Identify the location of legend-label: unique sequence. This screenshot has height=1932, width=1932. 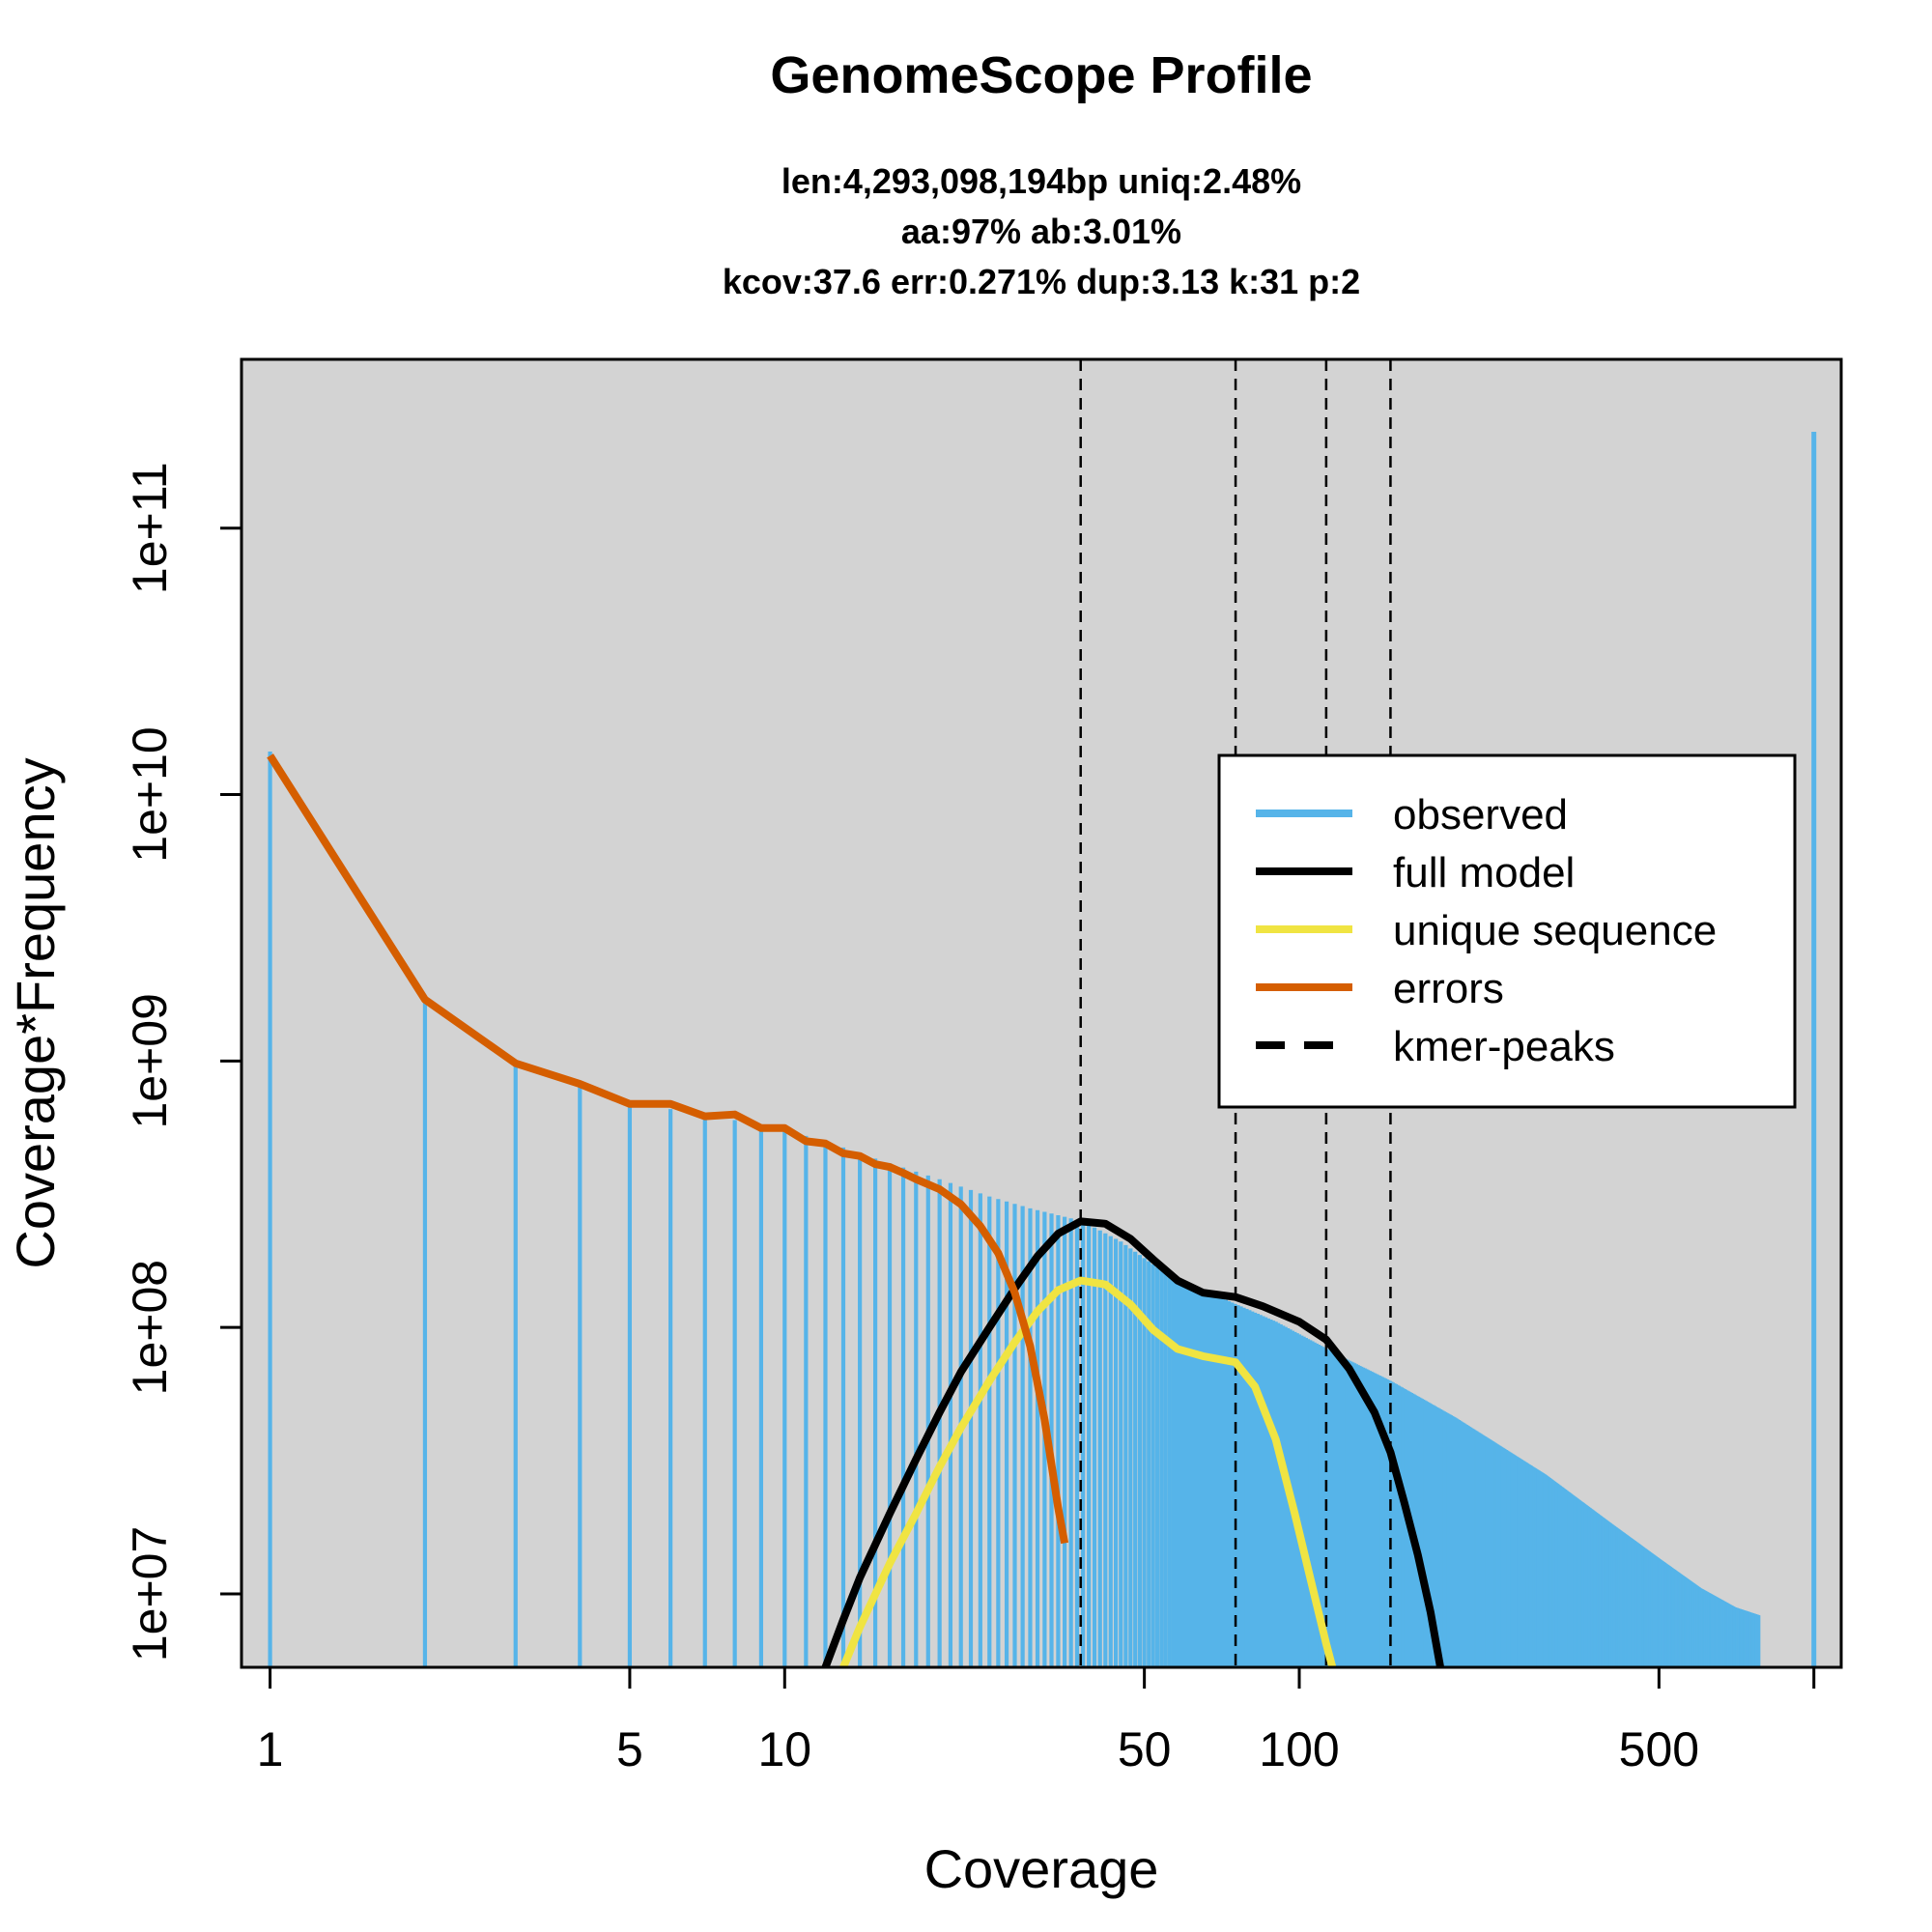
(1555, 930).